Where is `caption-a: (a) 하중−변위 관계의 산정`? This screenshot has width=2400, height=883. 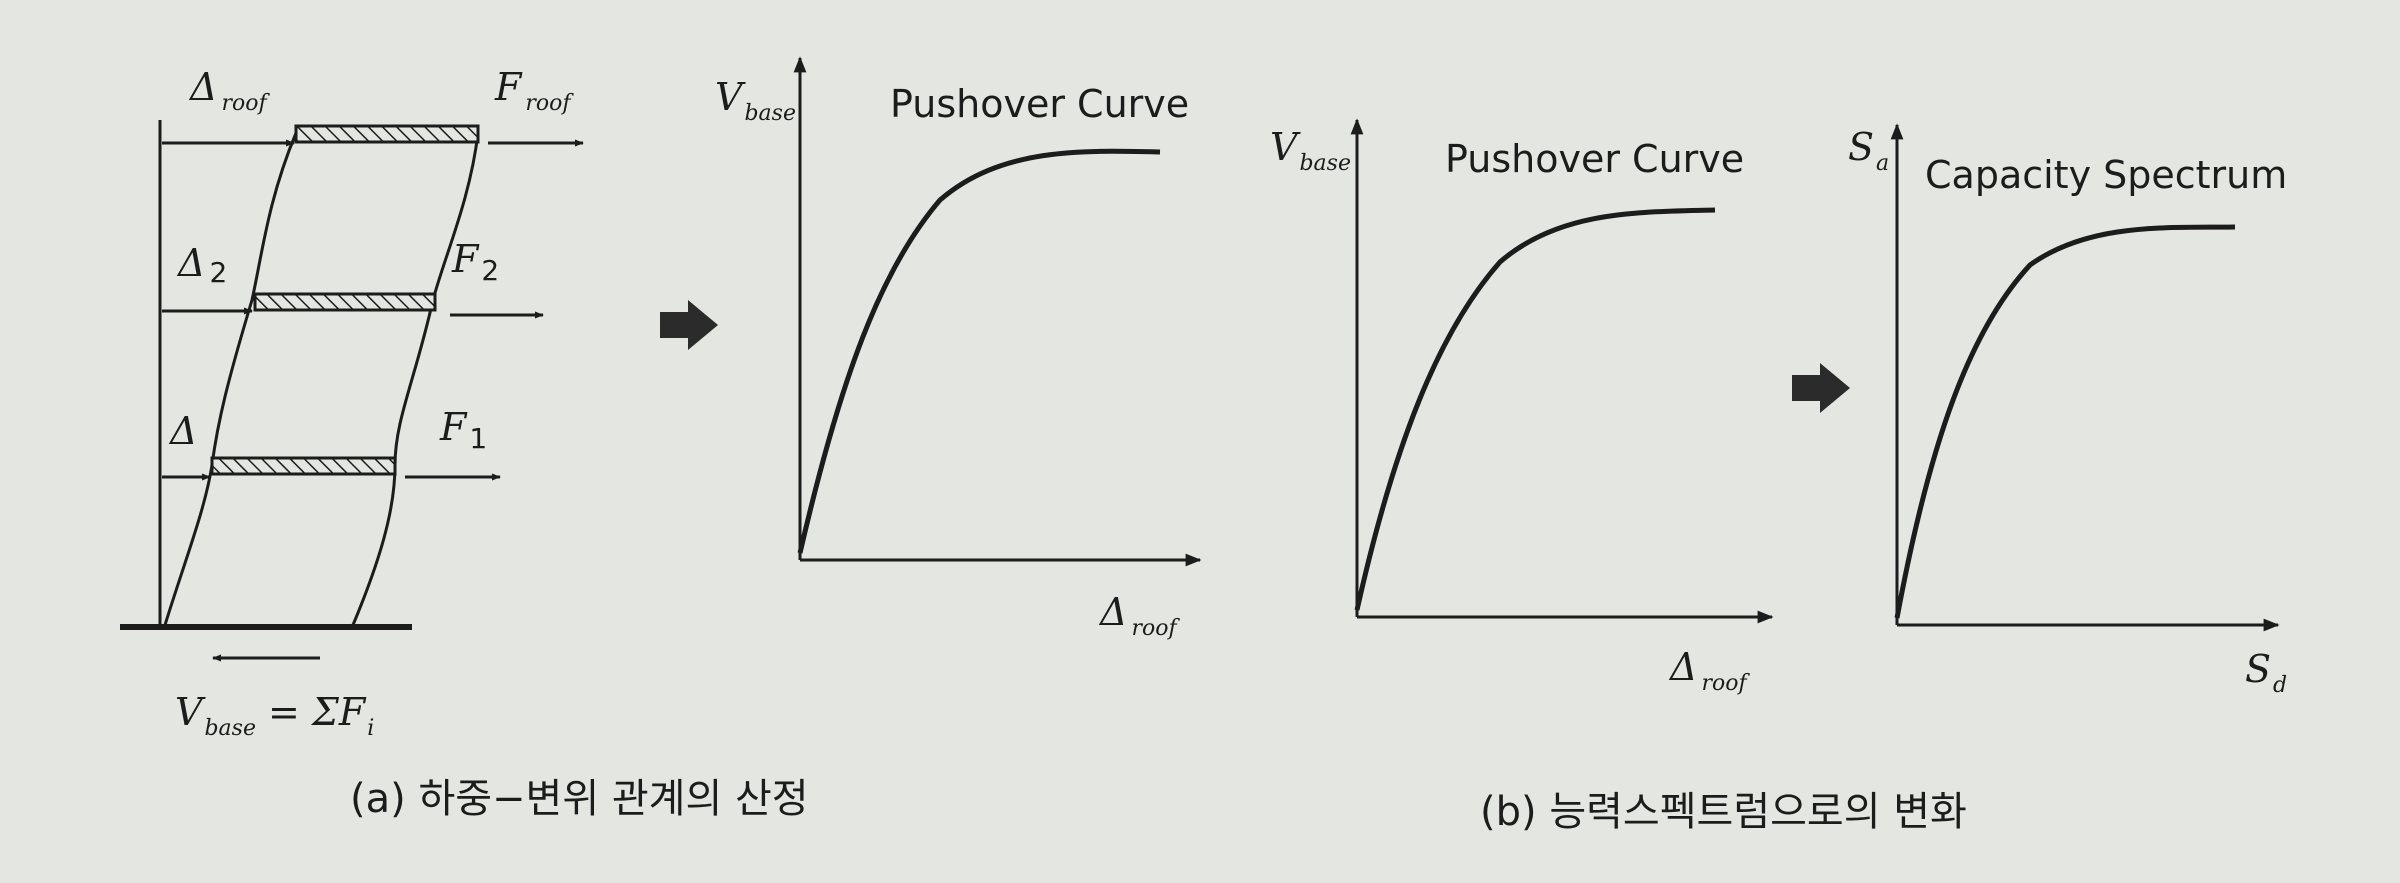 caption-a: (a) 하중−변위 관계의 산정 is located at coordinates (579, 799).